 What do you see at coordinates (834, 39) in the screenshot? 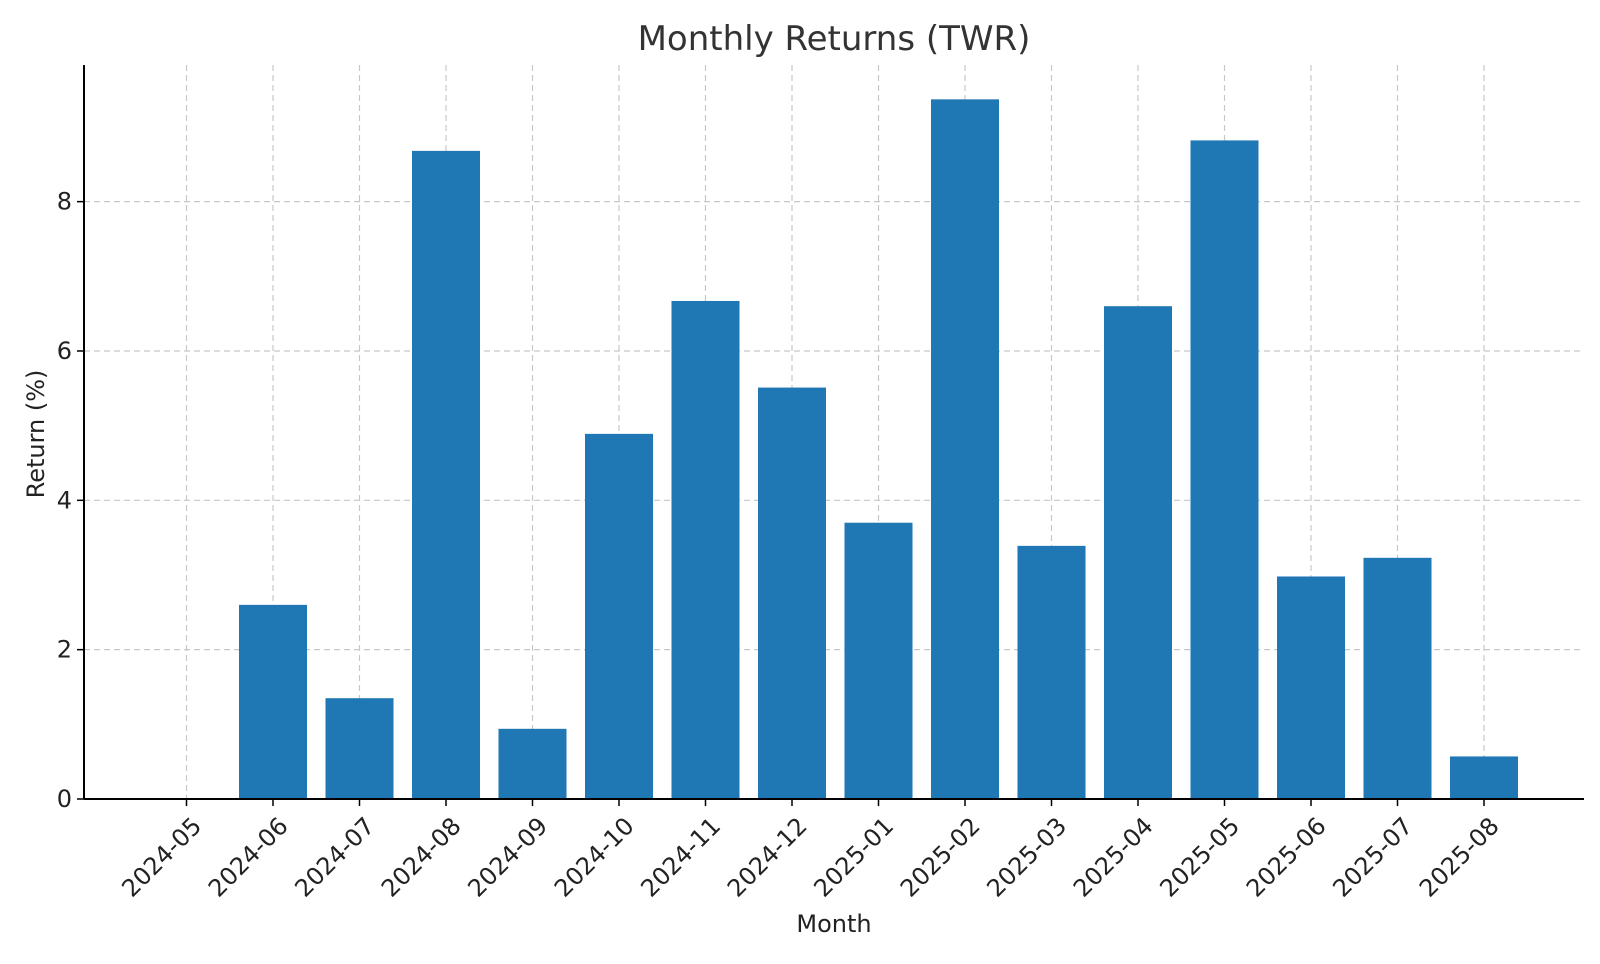
I see `chart-title: Monthly Returns (TWR)` at bounding box center [834, 39].